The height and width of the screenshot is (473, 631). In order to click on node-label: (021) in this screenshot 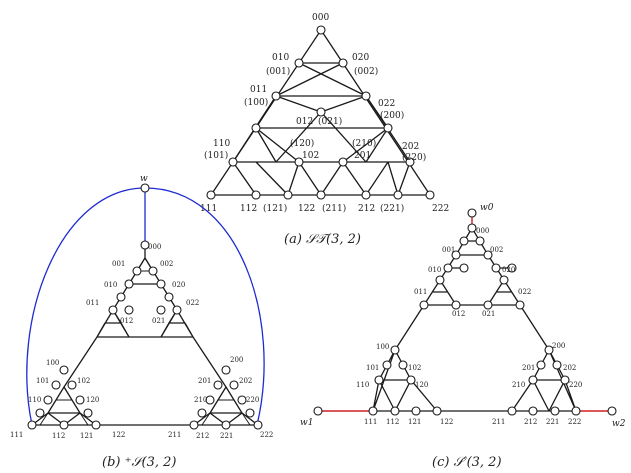, I will do `click(330, 121)`.